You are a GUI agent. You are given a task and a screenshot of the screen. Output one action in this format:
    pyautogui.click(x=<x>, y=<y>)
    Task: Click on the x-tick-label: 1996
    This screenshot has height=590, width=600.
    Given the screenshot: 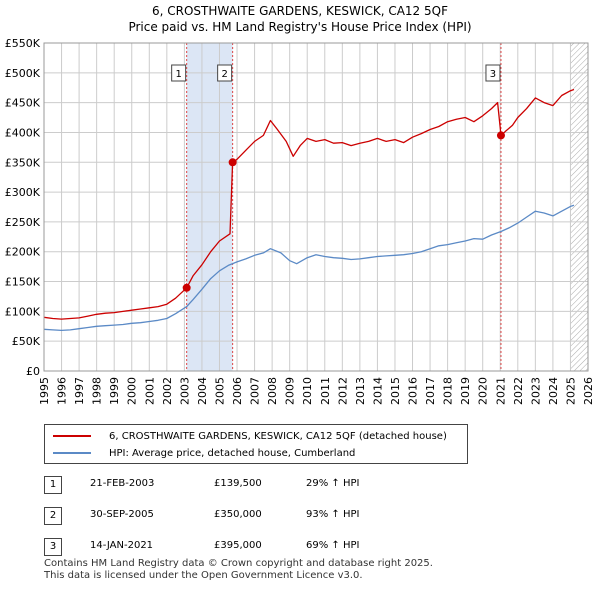 What is the action you would take?
    pyautogui.click(x=62, y=391)
    